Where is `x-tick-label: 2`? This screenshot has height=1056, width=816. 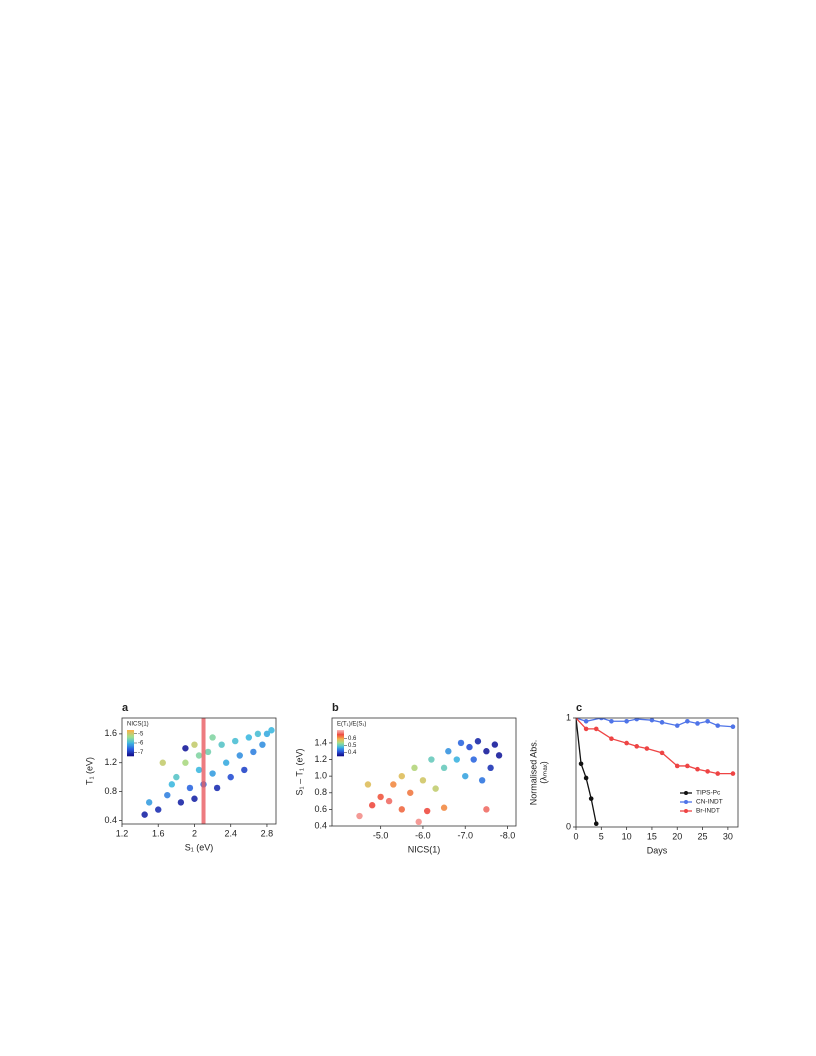
x-tick-label: 2 is located at coordinates (194, 833).